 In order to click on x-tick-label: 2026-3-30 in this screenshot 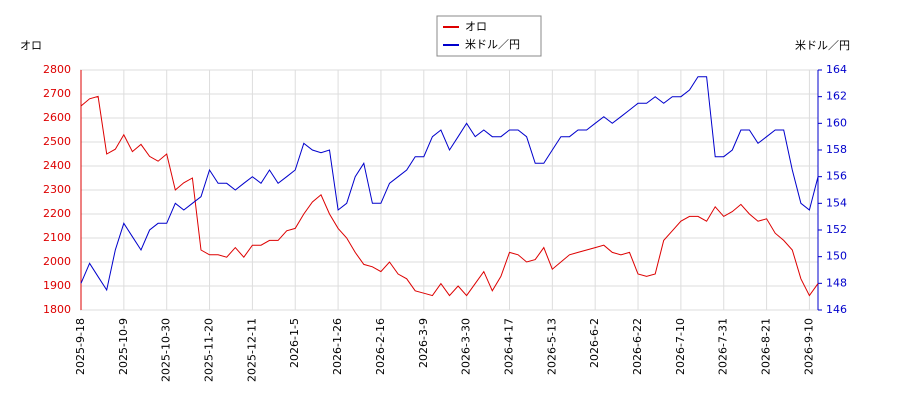, I will do `click(466, 346)`.